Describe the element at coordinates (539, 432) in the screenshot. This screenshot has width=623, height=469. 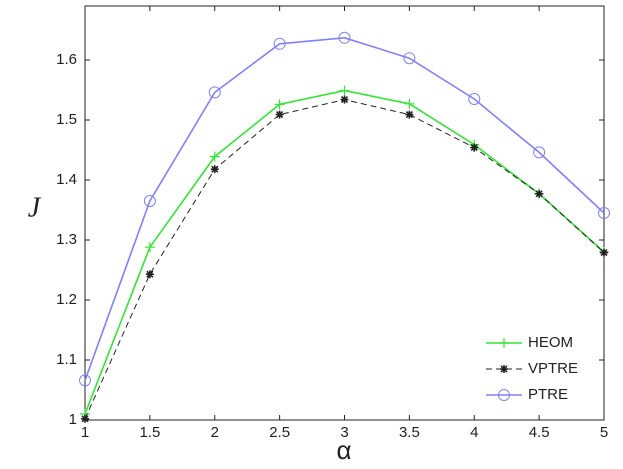
I see `x-tick-label: 4.5` at that location.